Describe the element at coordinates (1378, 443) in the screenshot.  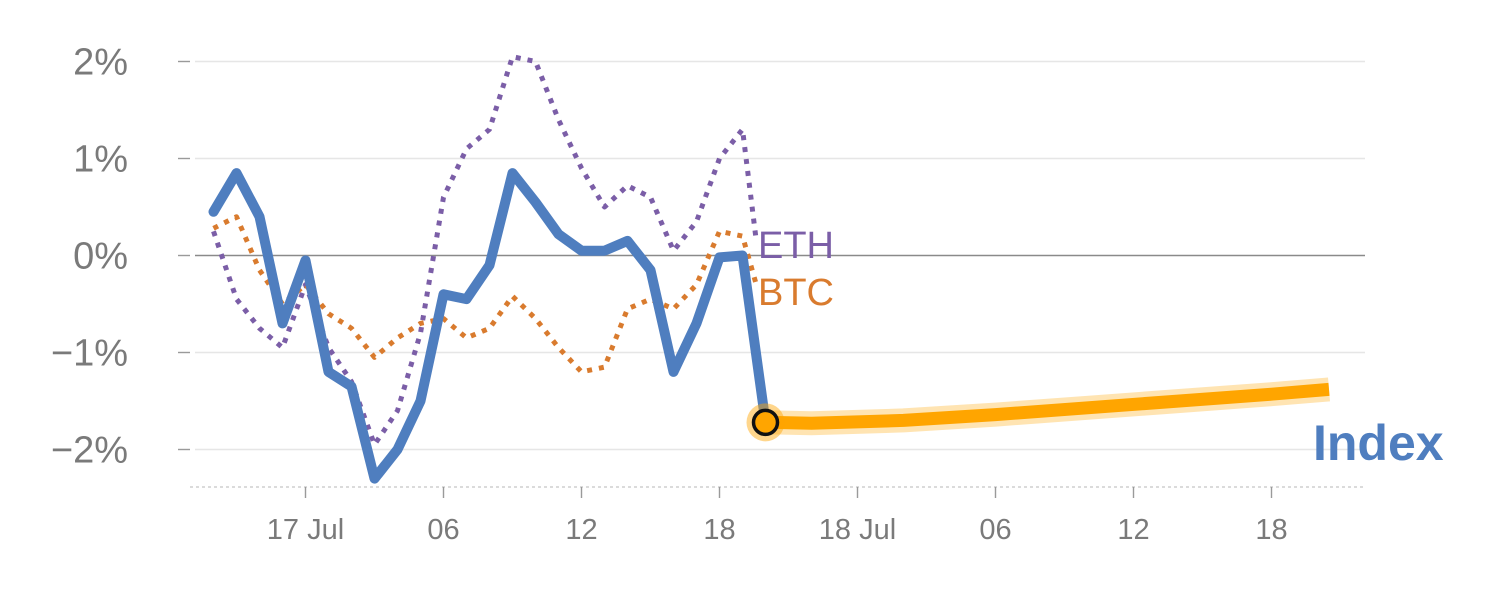
I see `index-label: Index` at that location.